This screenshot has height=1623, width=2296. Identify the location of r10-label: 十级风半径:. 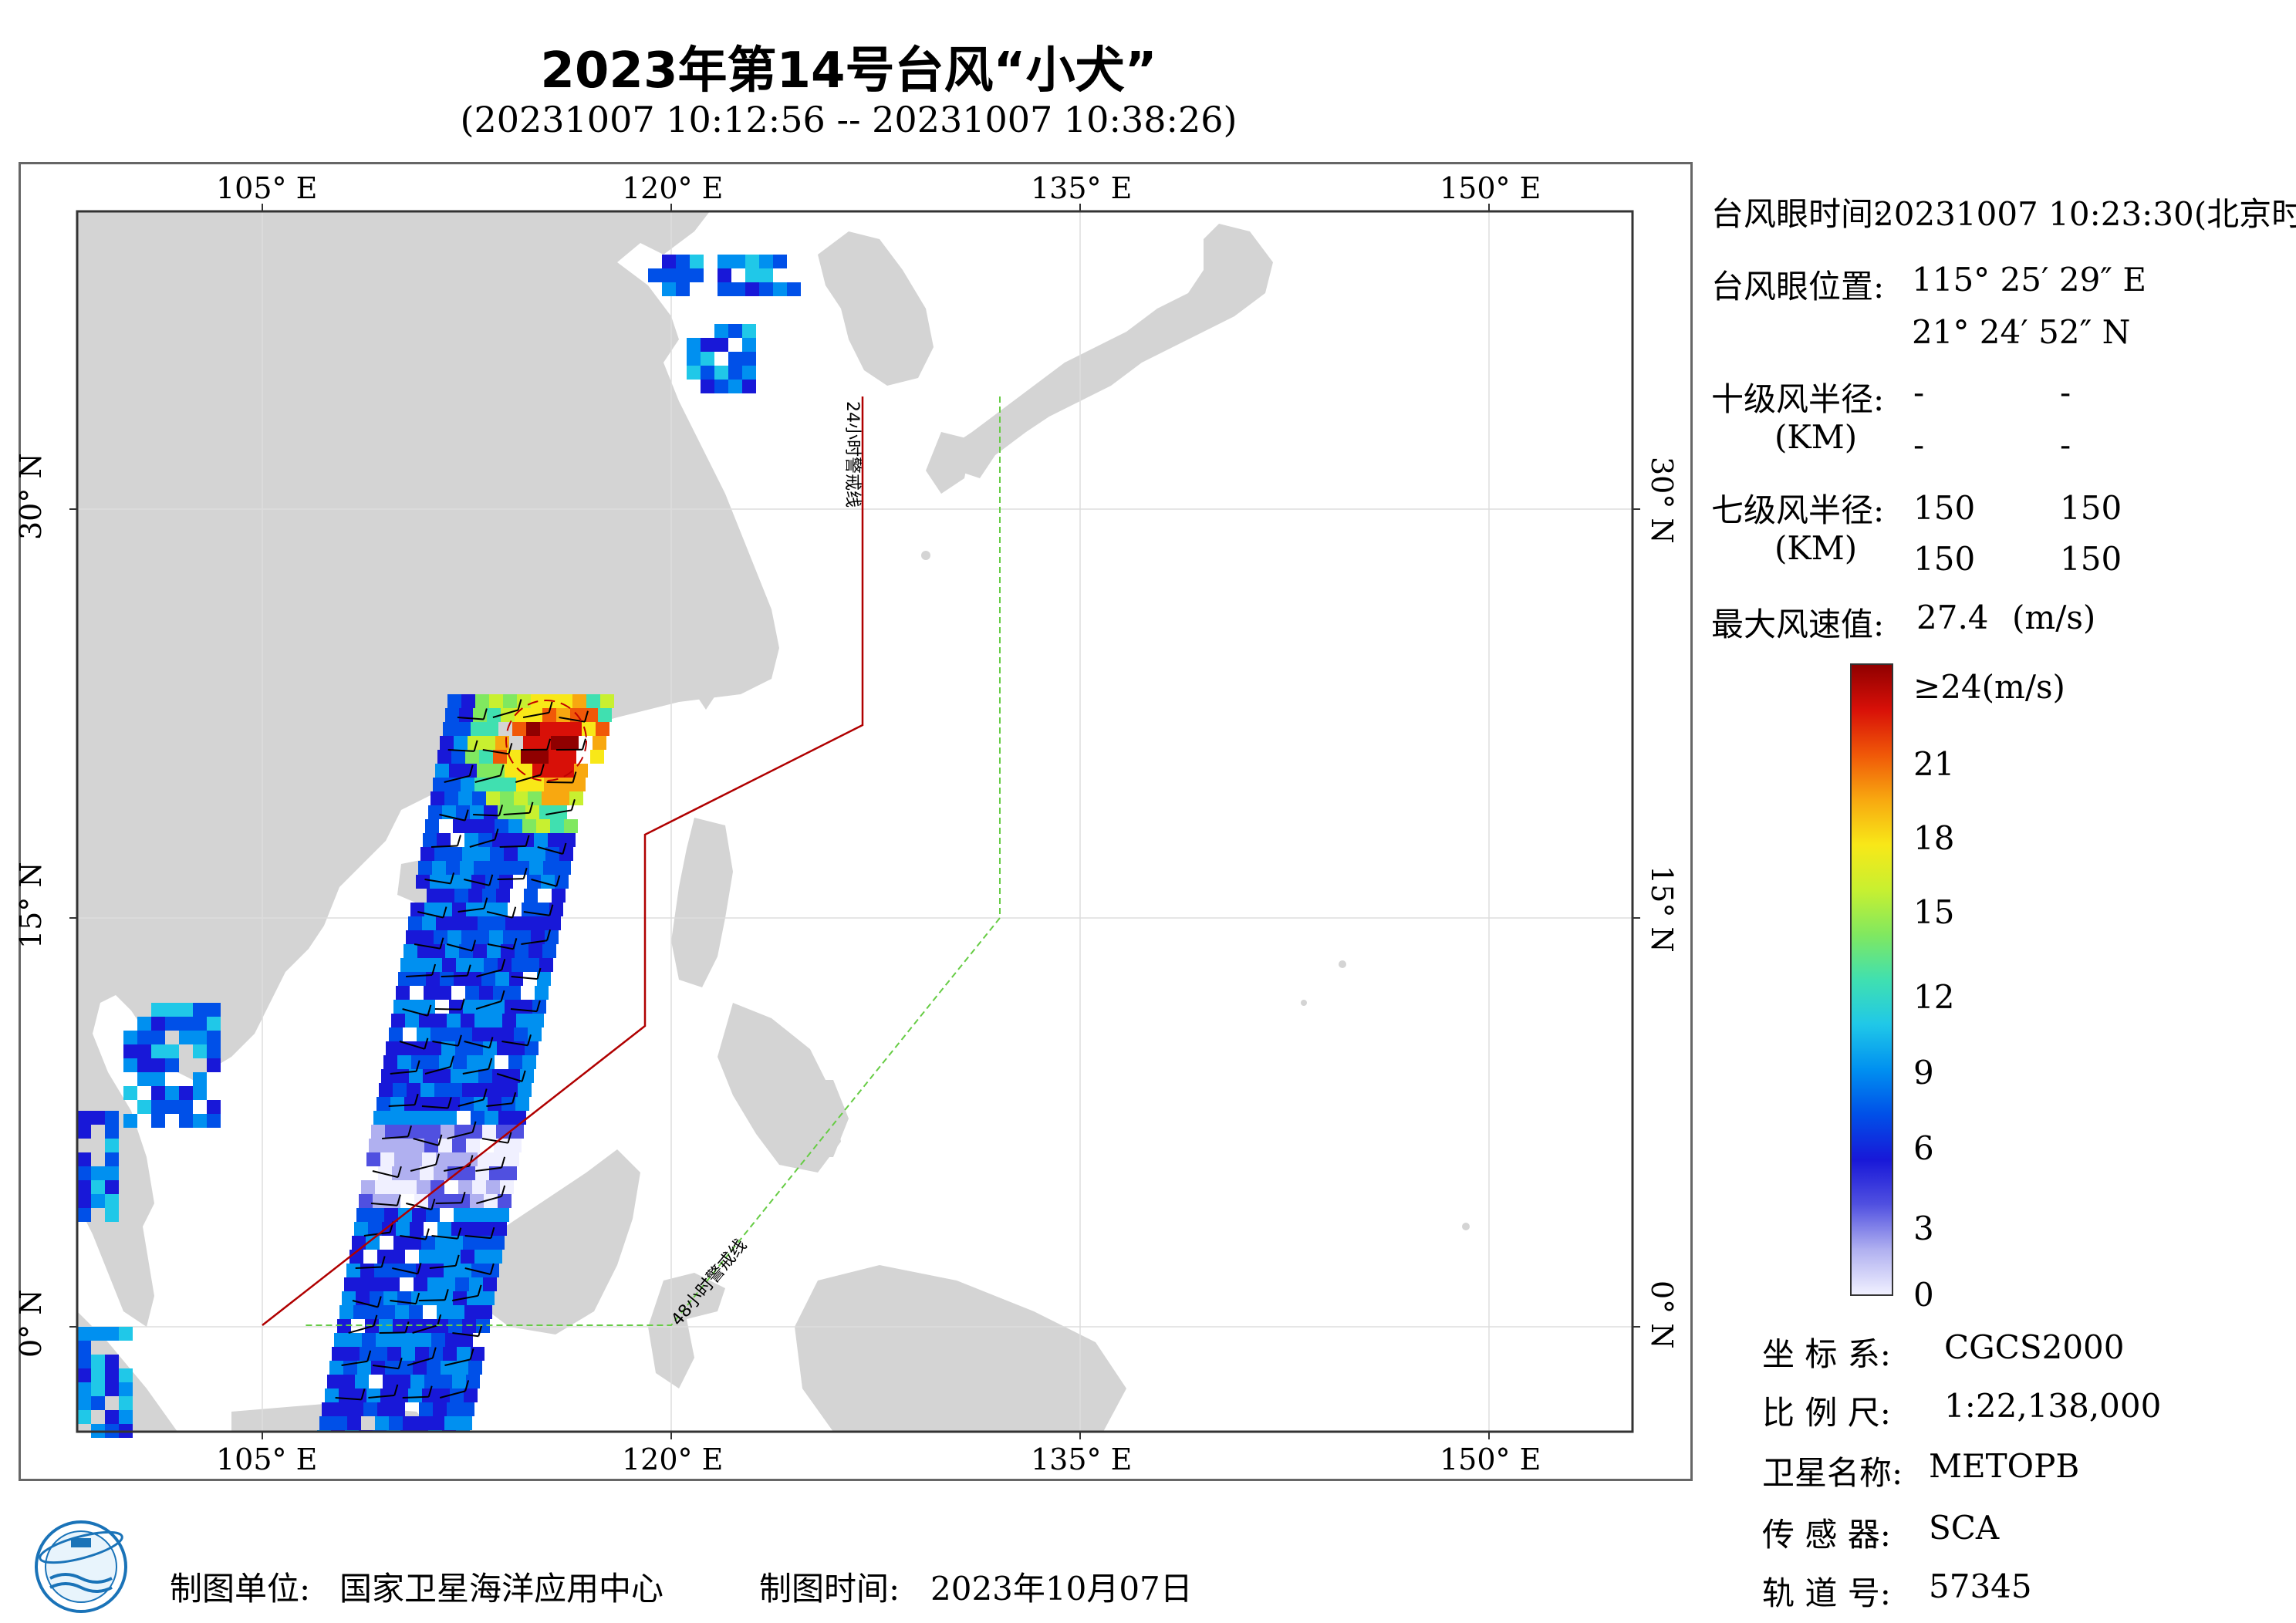
(1798, 399).